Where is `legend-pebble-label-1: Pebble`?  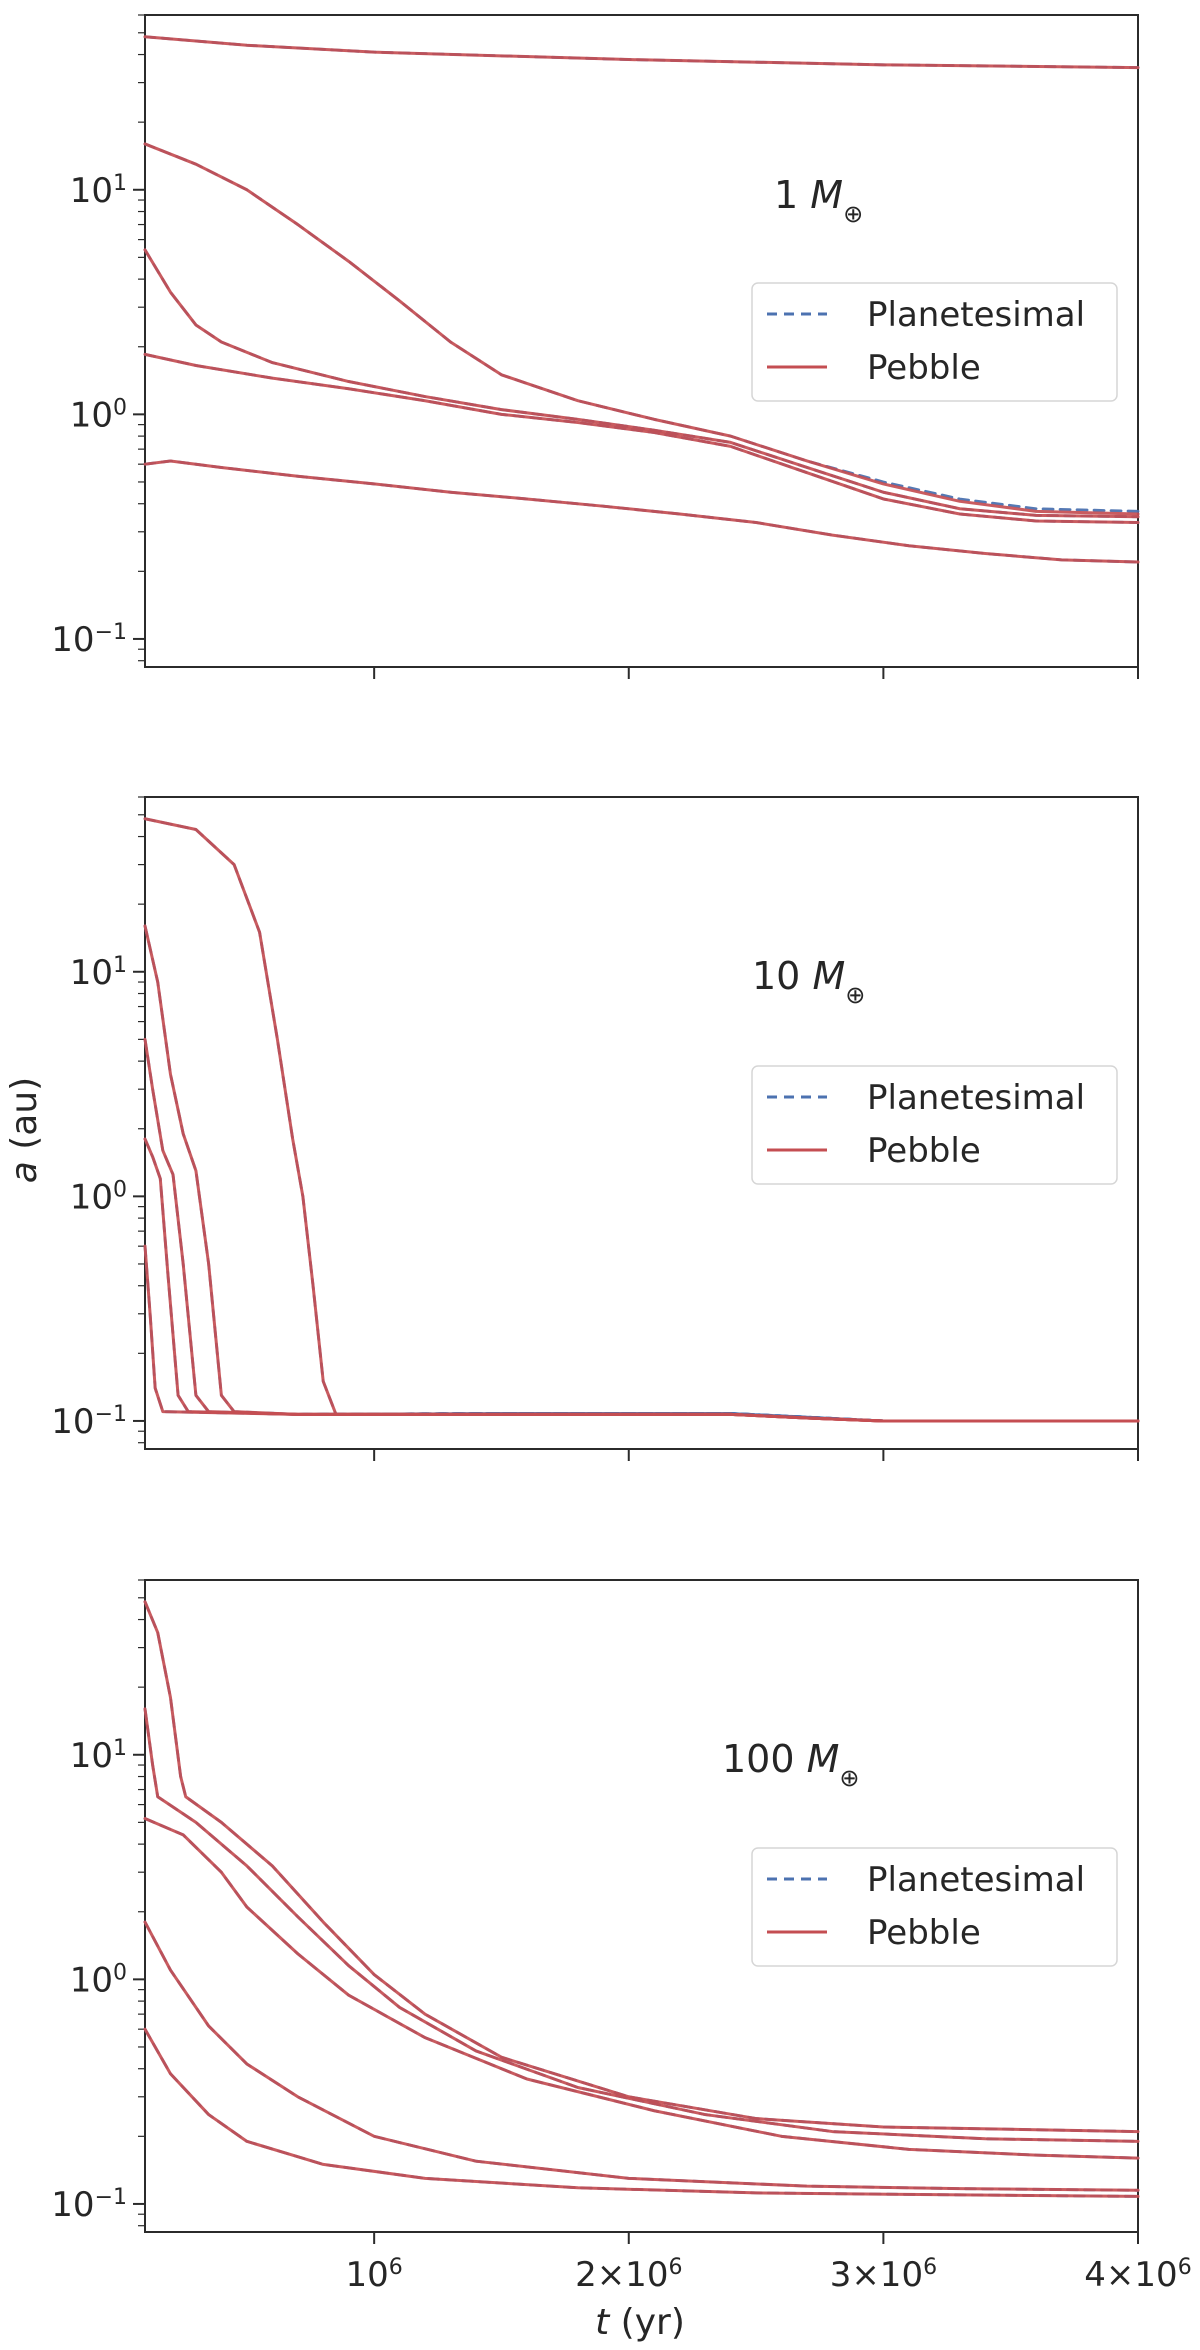 legend-pebble-label-1: Pebble is located at coordinates (924, 368).